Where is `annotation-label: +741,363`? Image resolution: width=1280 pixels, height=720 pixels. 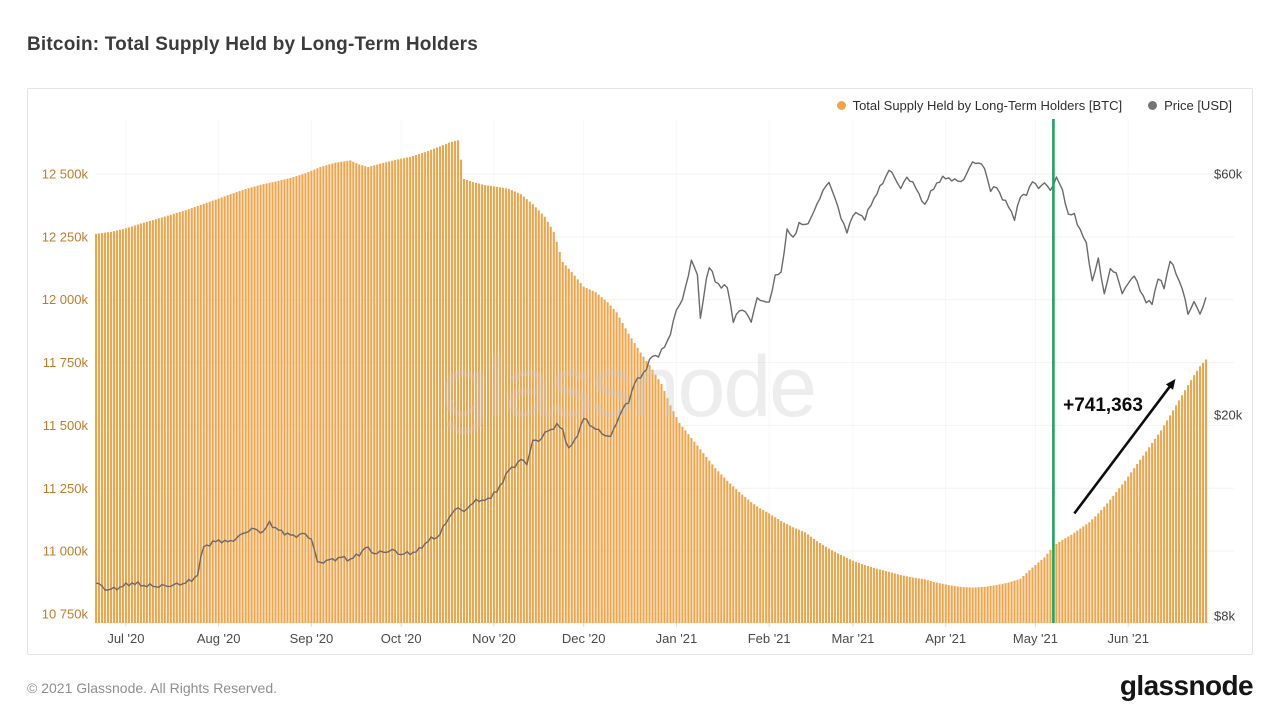
annotation-label: +741,363 is located at coordinates (1103, 405).